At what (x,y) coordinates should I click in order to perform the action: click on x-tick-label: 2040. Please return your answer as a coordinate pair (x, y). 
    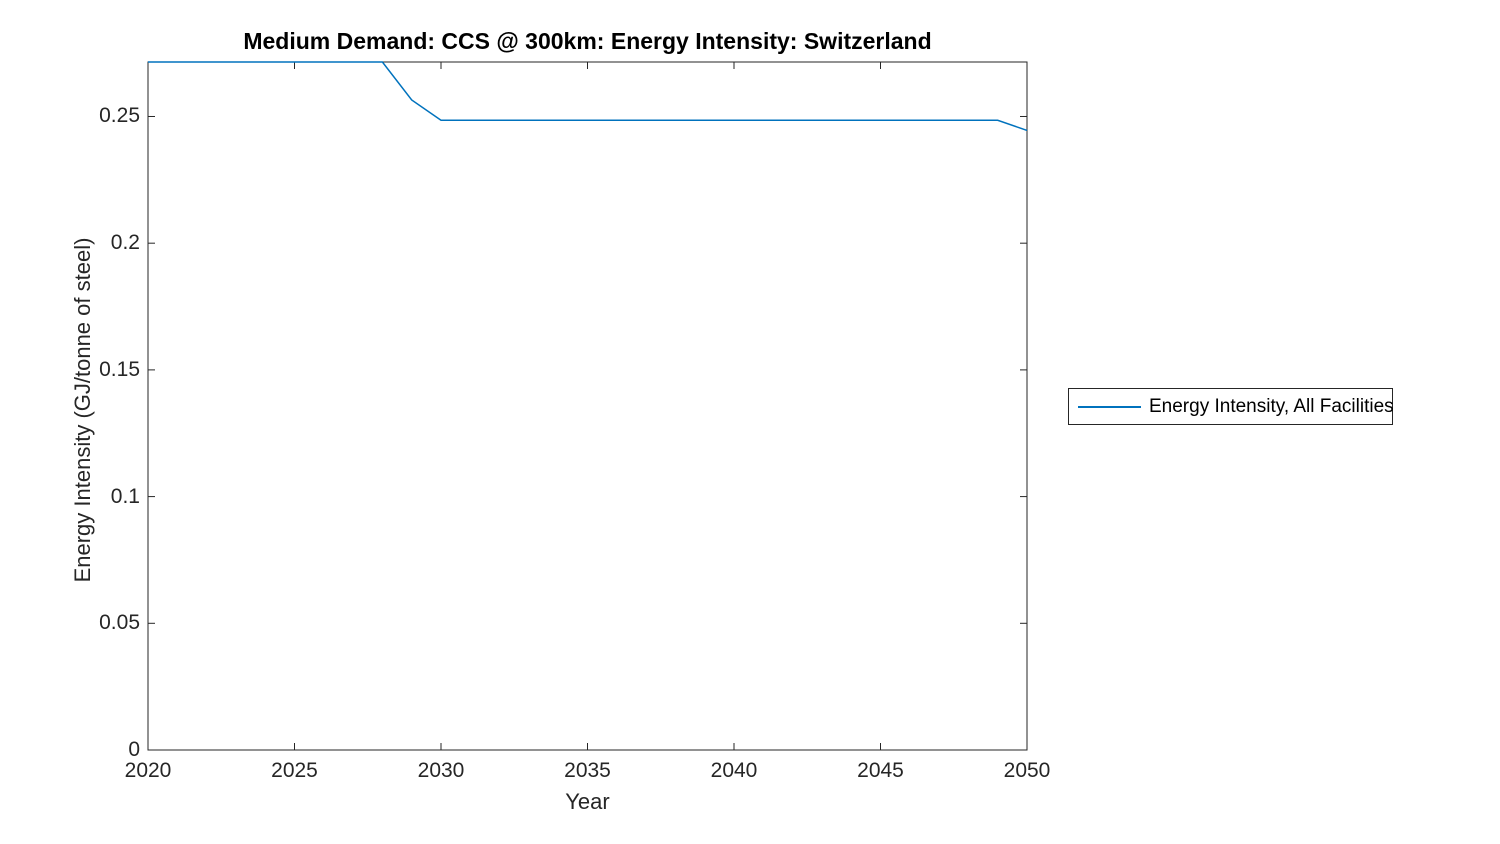
    Looking at the image, I should click on (734, 770).